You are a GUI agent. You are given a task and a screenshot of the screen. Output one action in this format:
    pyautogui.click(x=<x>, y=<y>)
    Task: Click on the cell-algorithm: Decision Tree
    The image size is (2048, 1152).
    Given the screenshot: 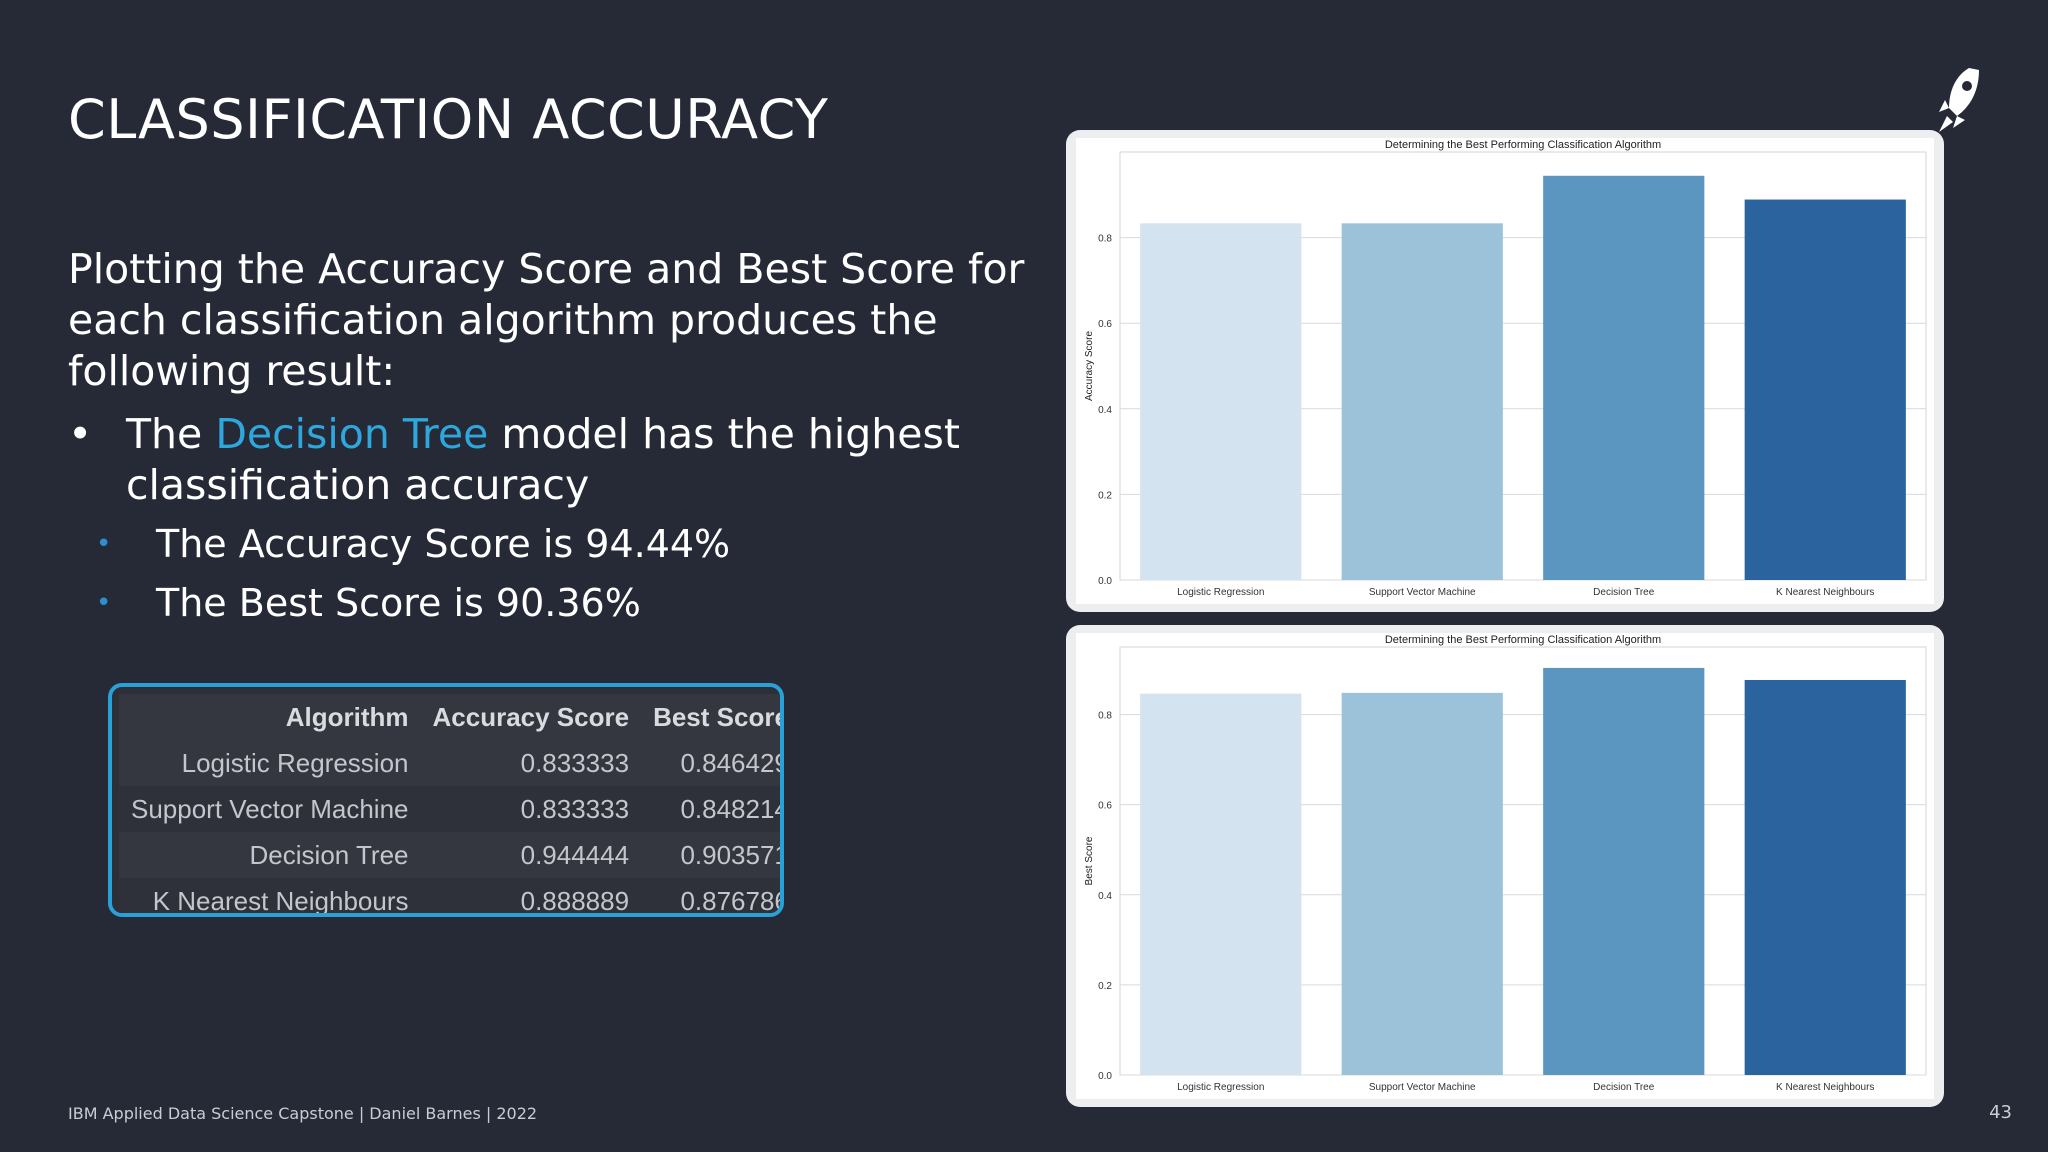 What is the action you would take?
    pyautogui.click(x=270, y=855)
    